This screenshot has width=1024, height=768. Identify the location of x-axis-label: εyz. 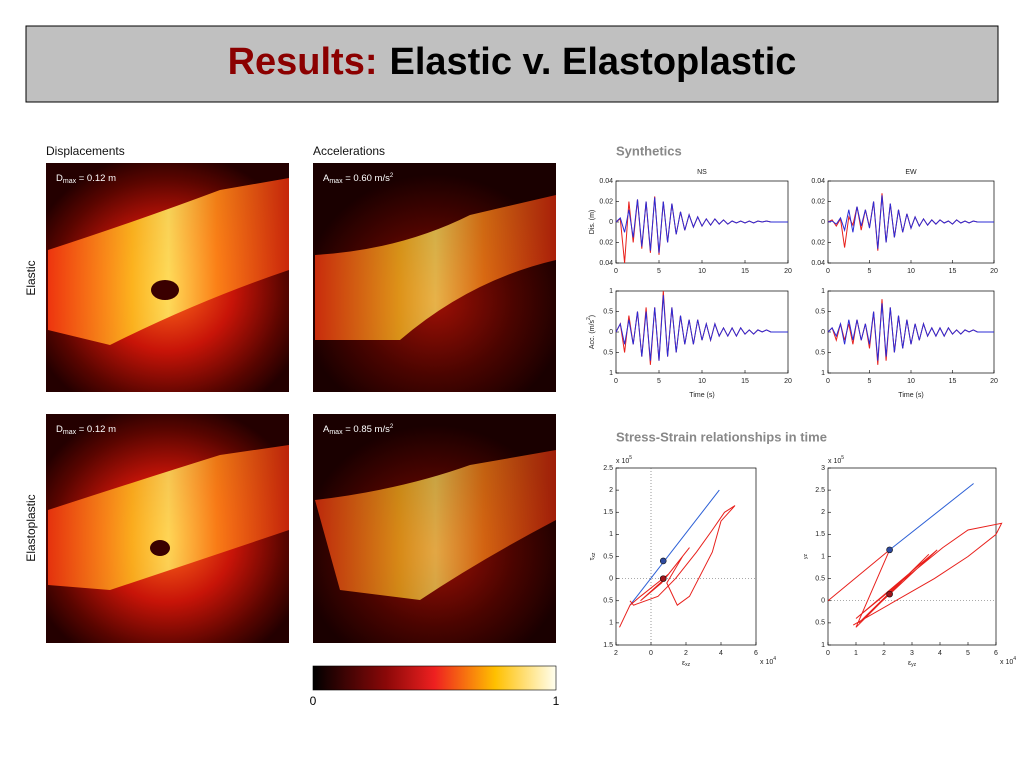
(912, 664).